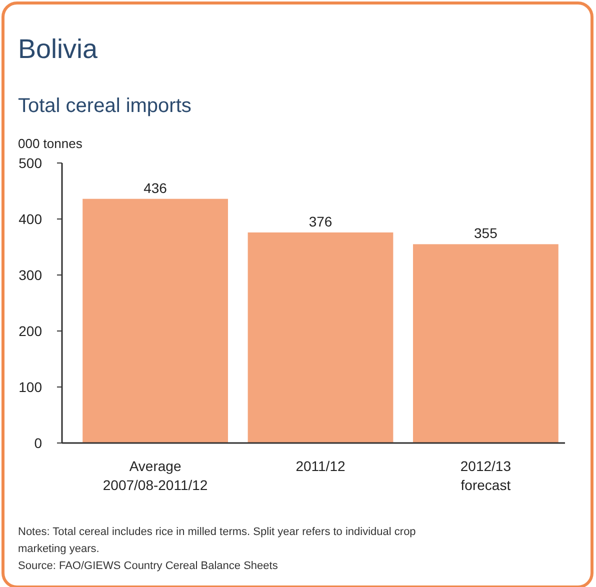 This screenshot has width=596, height=587. I want to click on y-tick-label: 0, so click(38, 443).